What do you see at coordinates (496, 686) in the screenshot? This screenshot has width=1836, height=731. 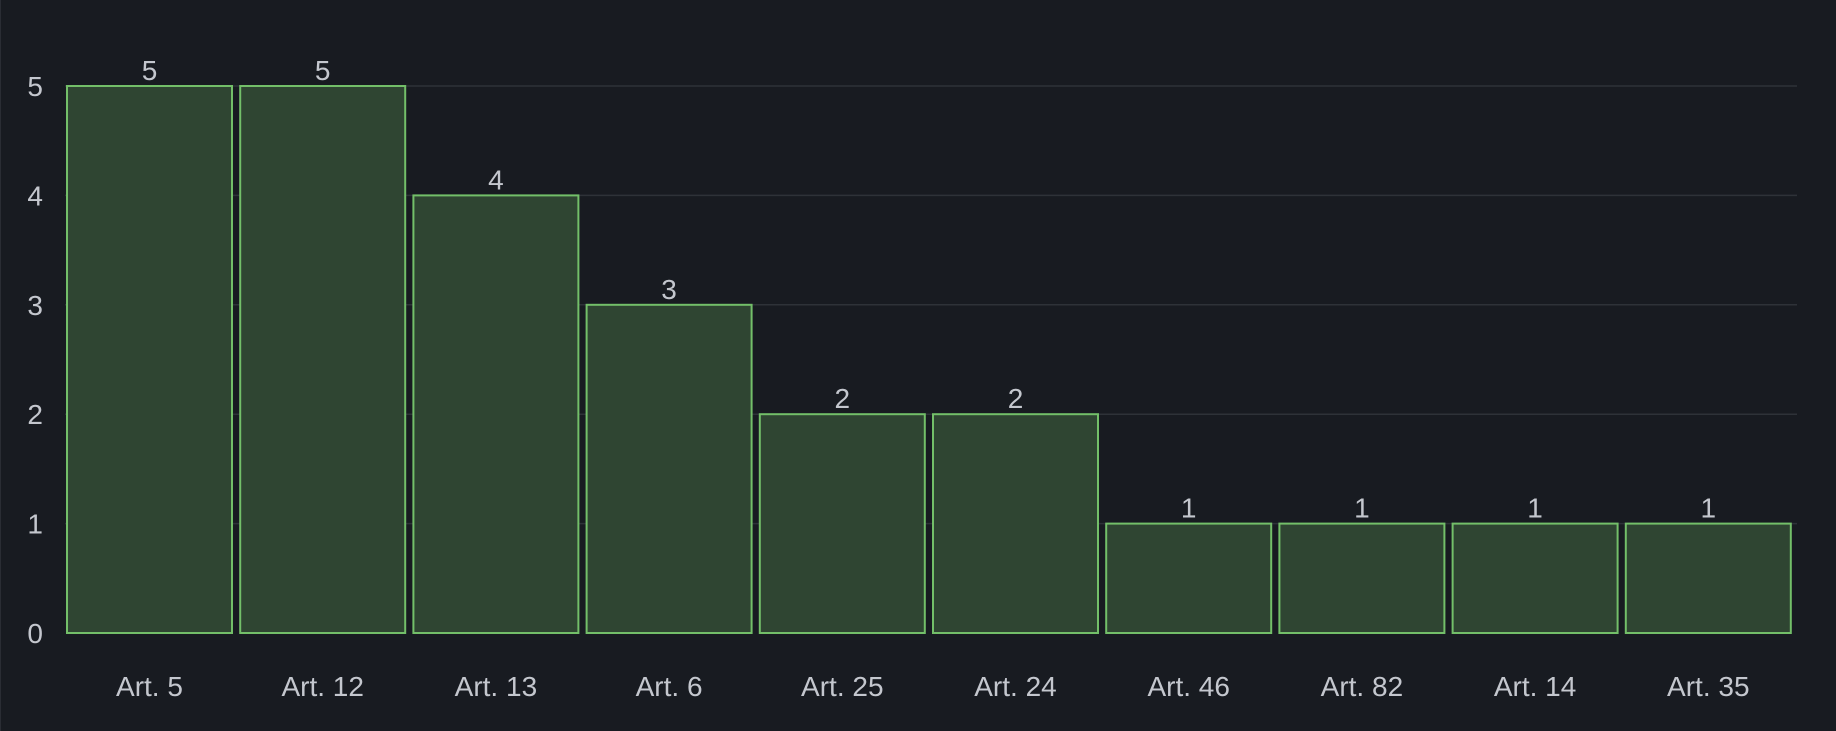 I see `x-tick-label: Art. 13` at bounding box center [496, 686].